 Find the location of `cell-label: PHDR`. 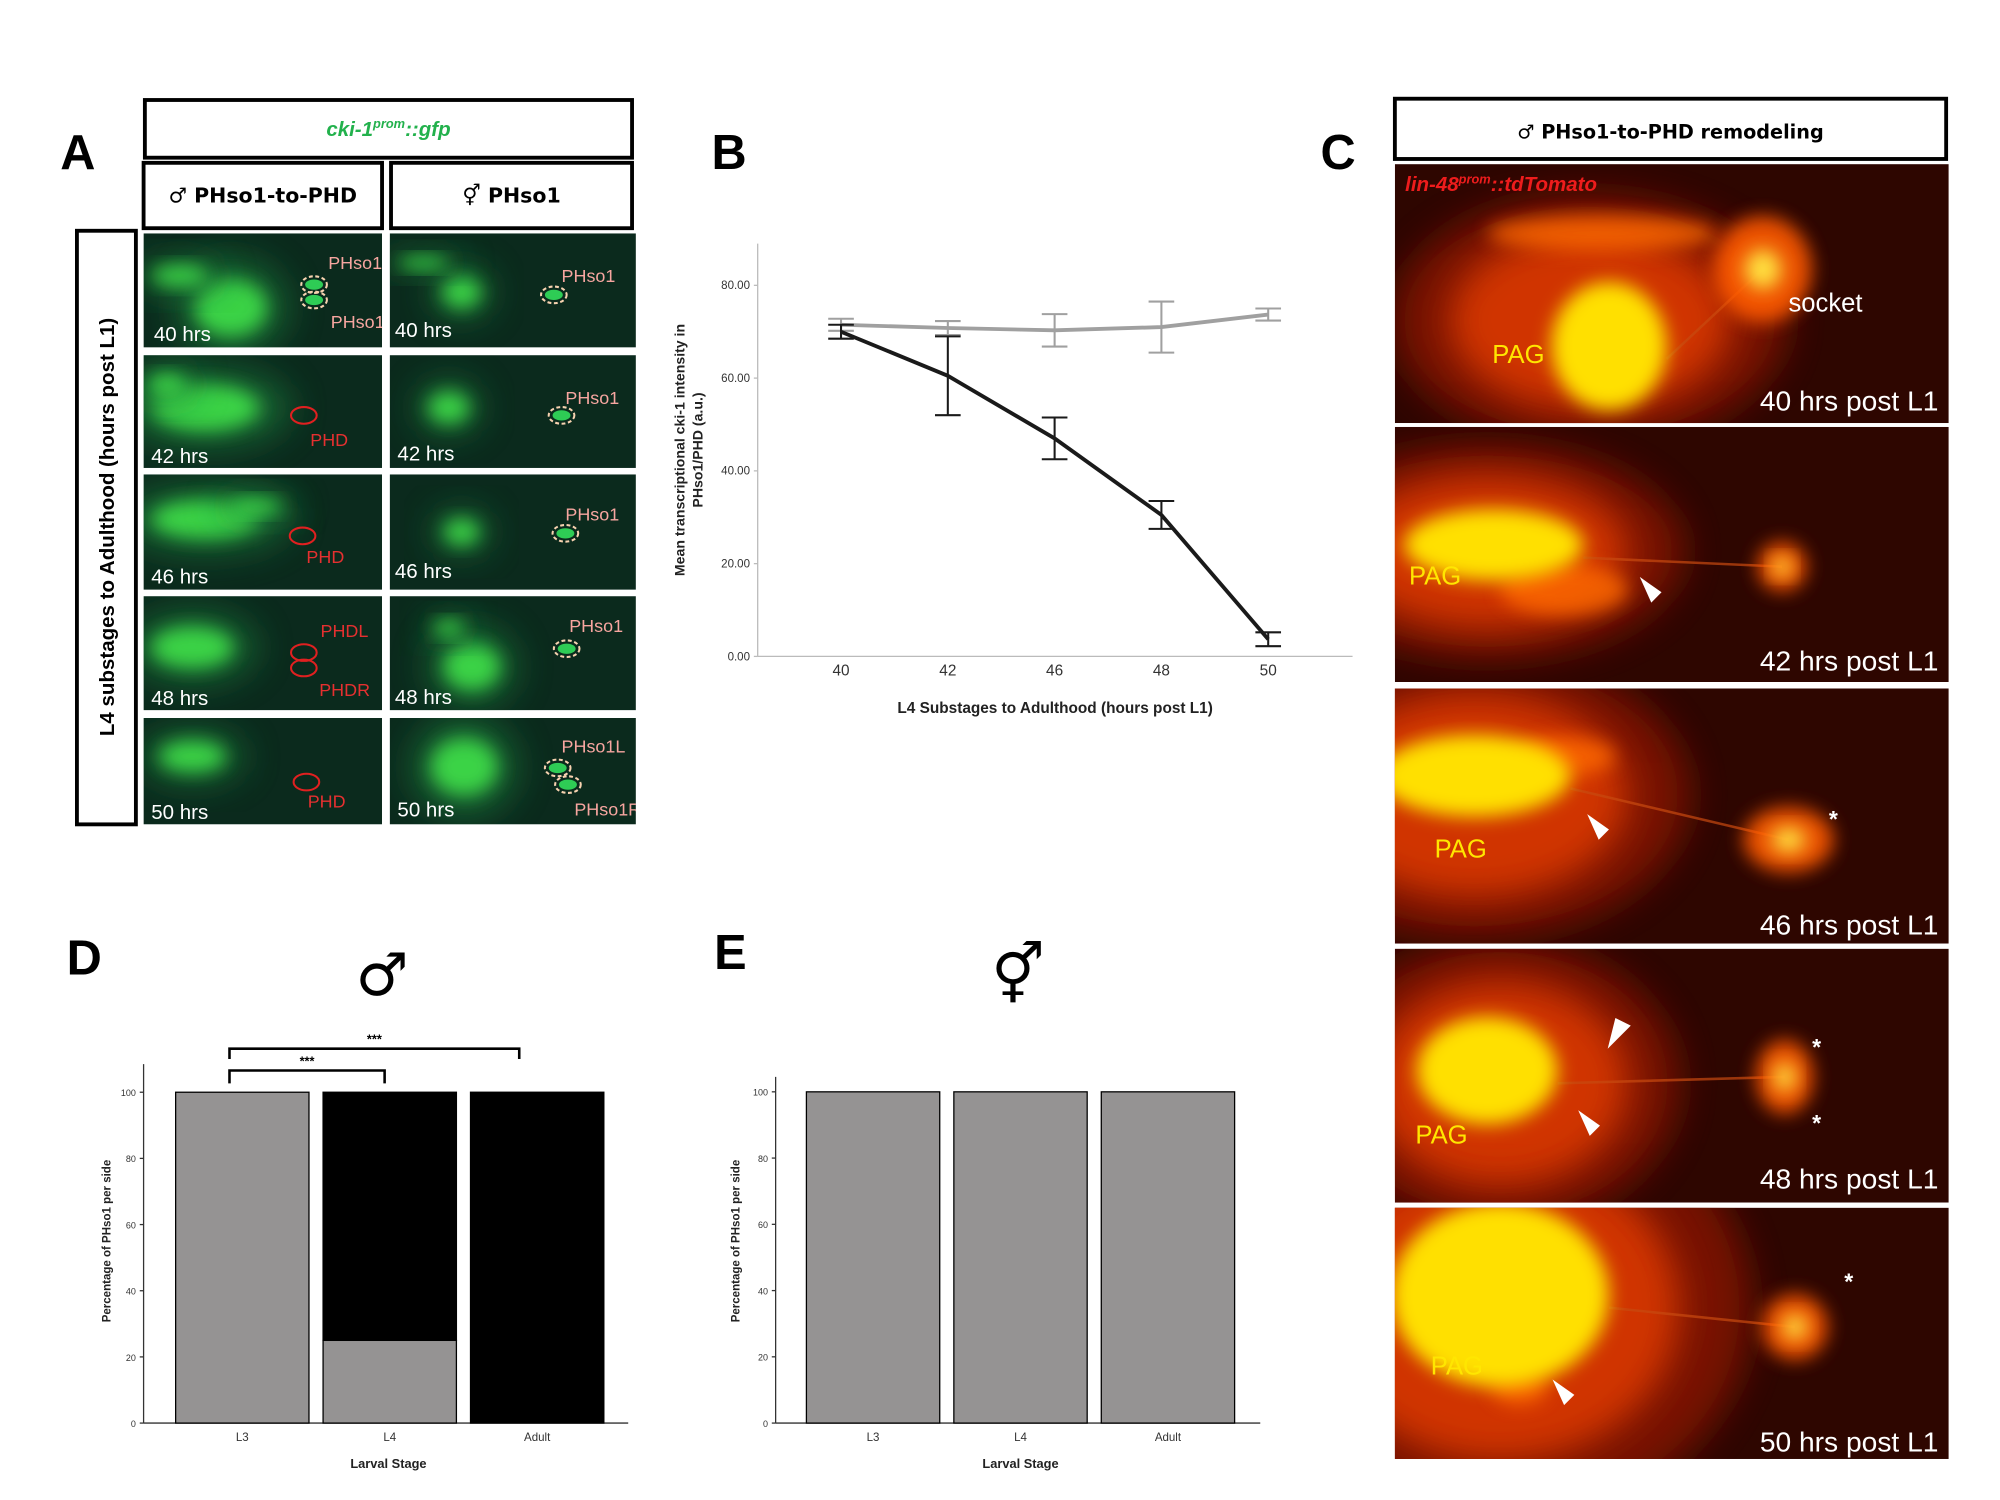

cell-label: PHDR is located at coordinates (344, 690).